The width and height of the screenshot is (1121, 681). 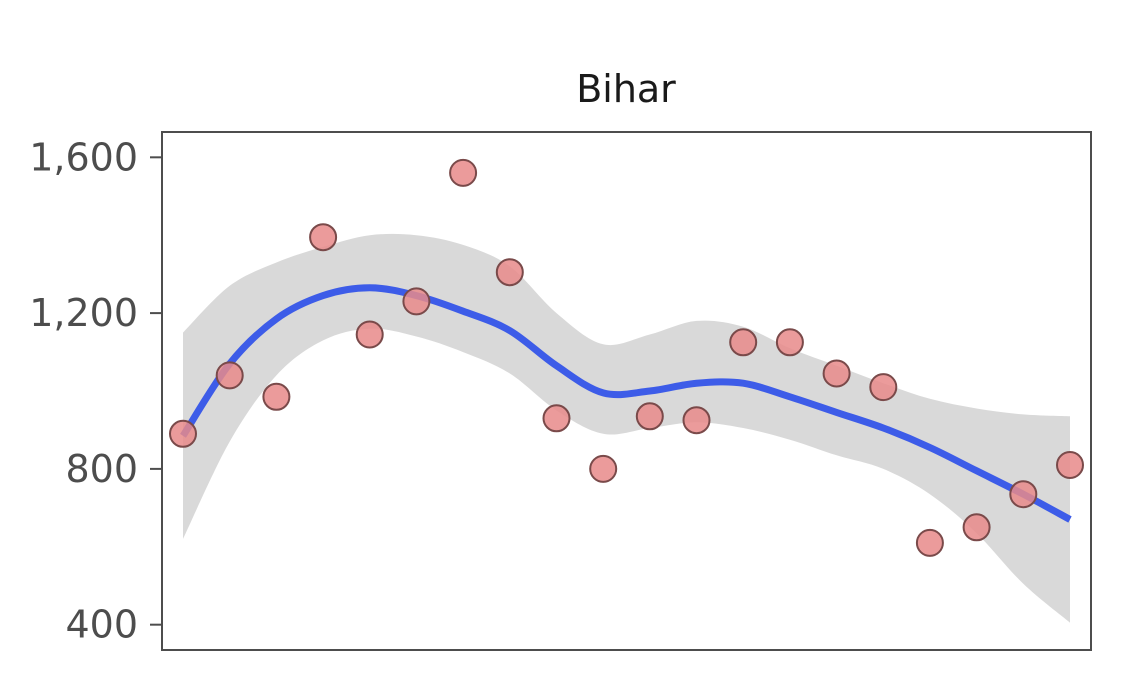 What do you see at coordinates (101, 625) in the screenshot?
I see `y-tick-label: 400` at bounding box center [101, 625].